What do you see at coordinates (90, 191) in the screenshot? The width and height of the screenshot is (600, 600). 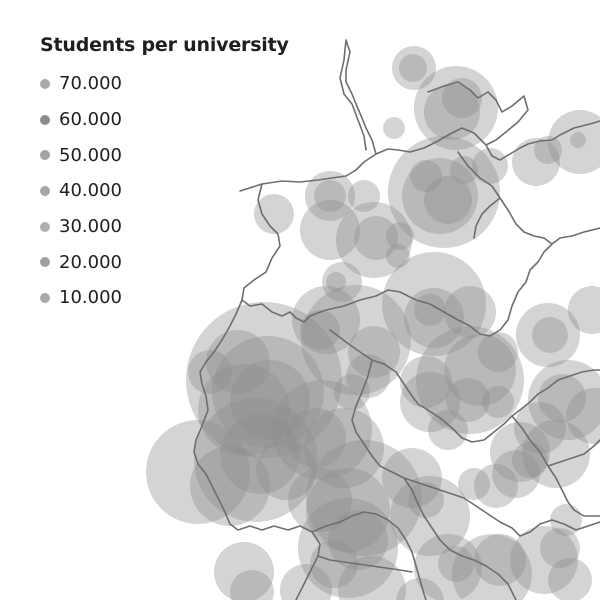 I see `legend-label: 40.000` at bounding box center [90, 191].